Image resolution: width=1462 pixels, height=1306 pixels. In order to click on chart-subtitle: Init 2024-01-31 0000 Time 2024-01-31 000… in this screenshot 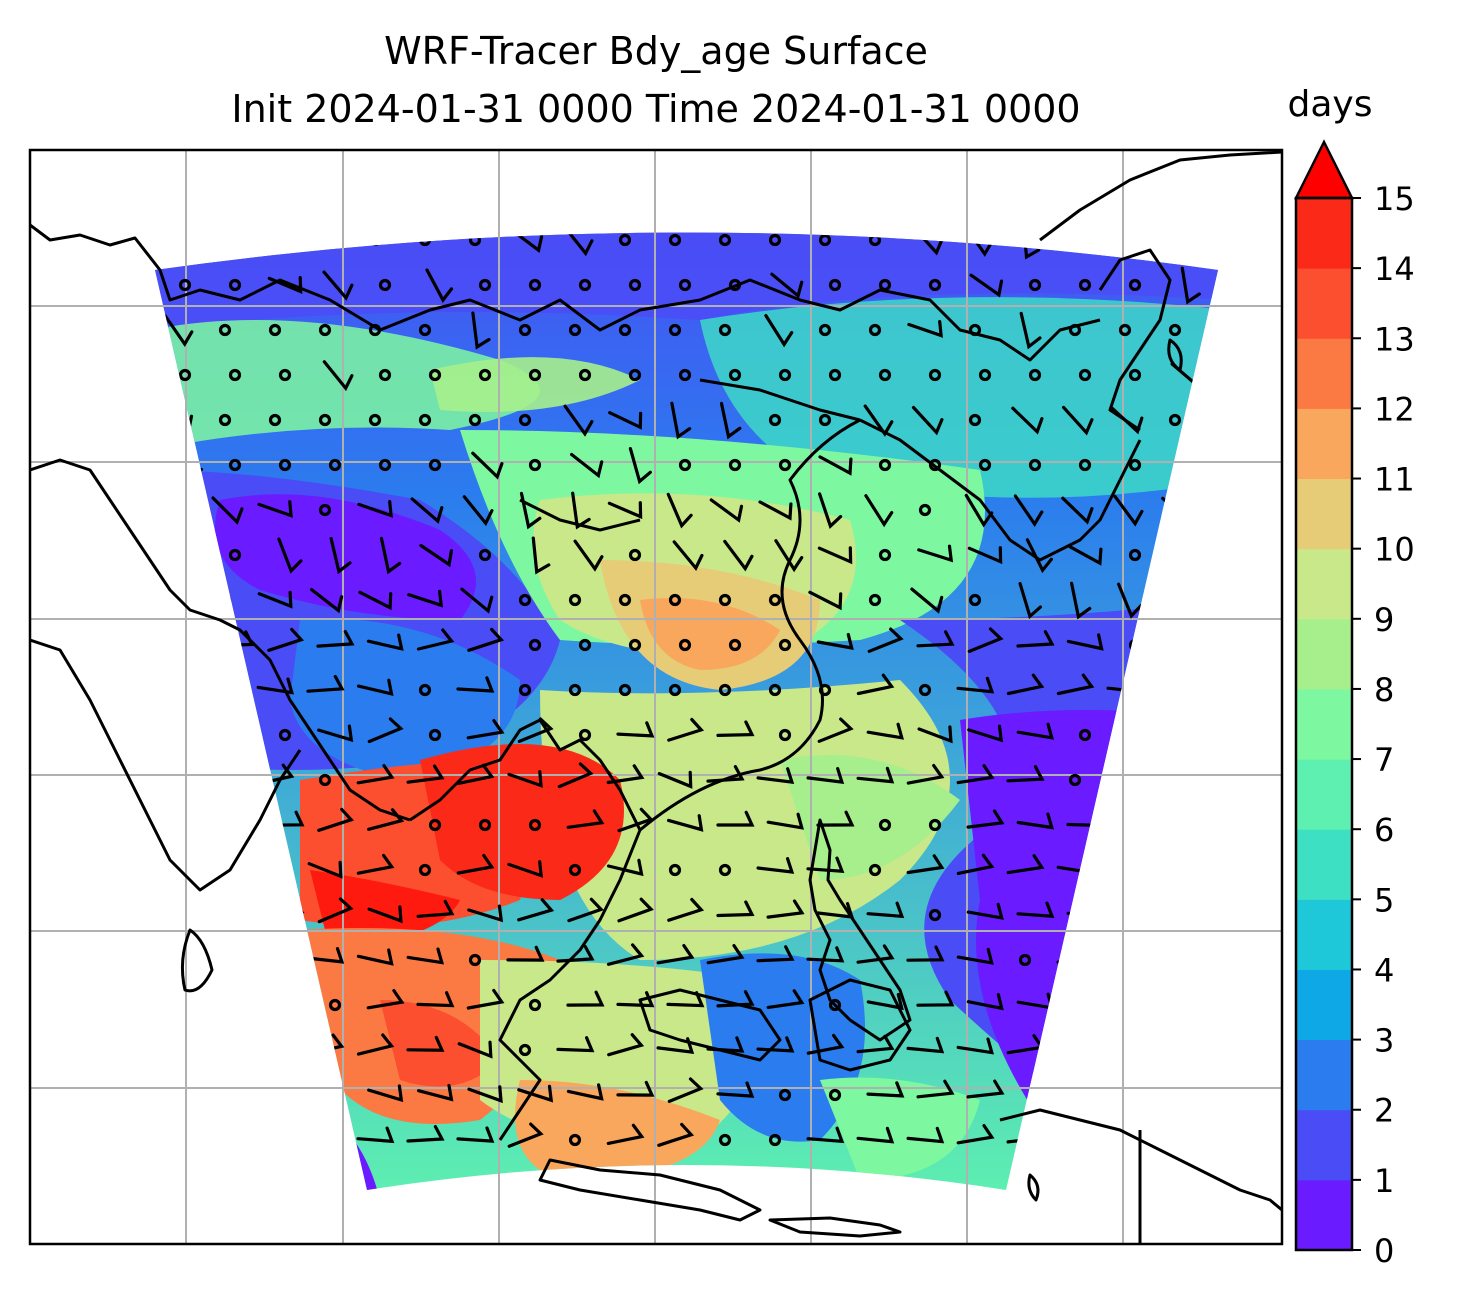, I will do `click(656, 109)`.